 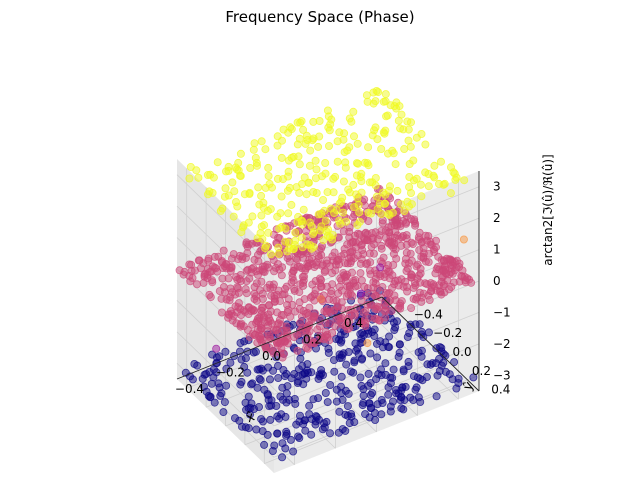 I want to click on z-axis-label: arctan2[ℑ(û)/ℜ(û)], so click(x=548, y=209).